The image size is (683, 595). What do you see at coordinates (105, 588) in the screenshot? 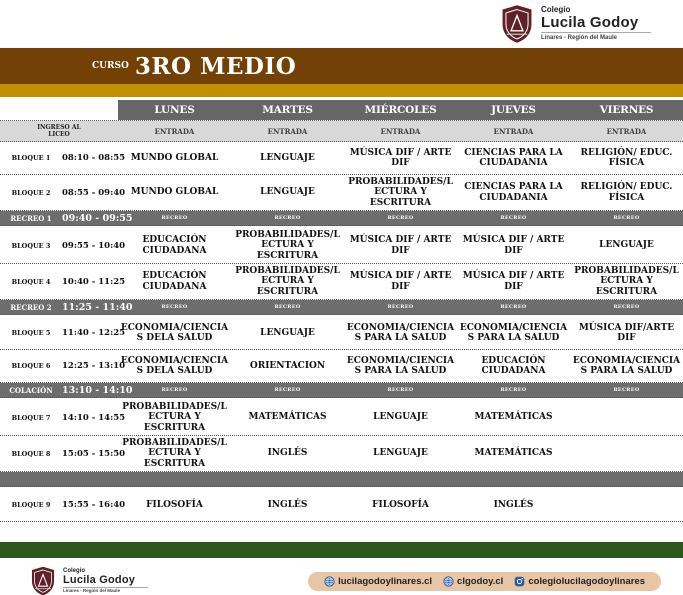
I see `brand-divider` at bounding box center [105, 588].